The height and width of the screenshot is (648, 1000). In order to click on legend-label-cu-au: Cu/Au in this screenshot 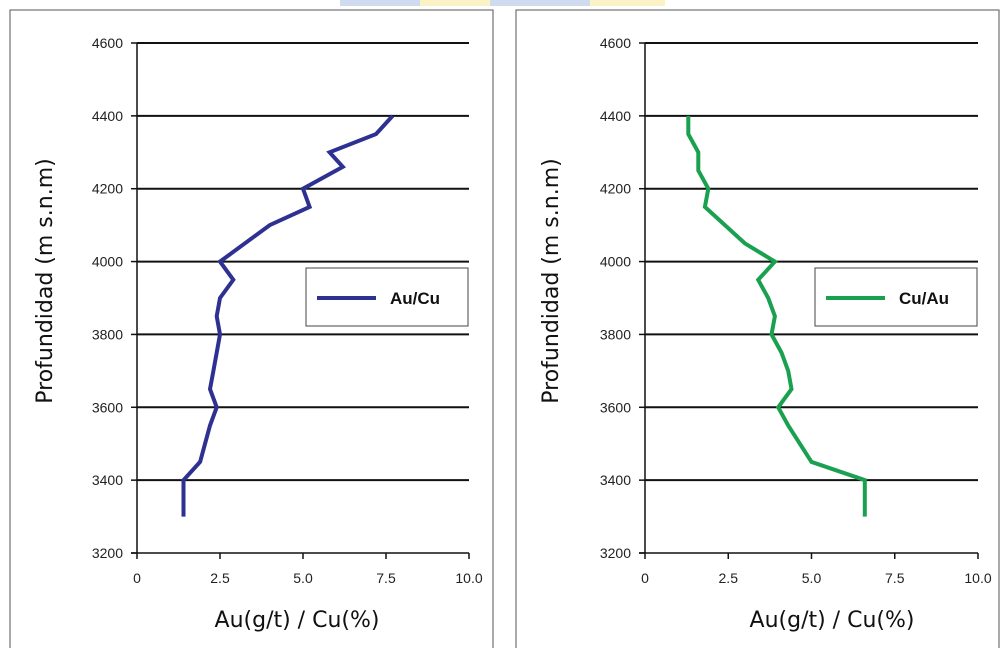, I will do `click(924, 298)`.